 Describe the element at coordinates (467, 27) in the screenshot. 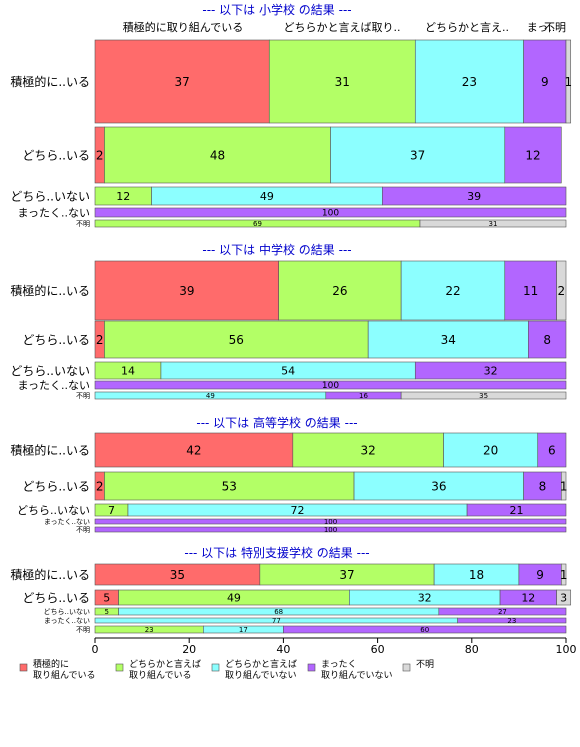

I see `column-header: どちらかと言え..` at that location.